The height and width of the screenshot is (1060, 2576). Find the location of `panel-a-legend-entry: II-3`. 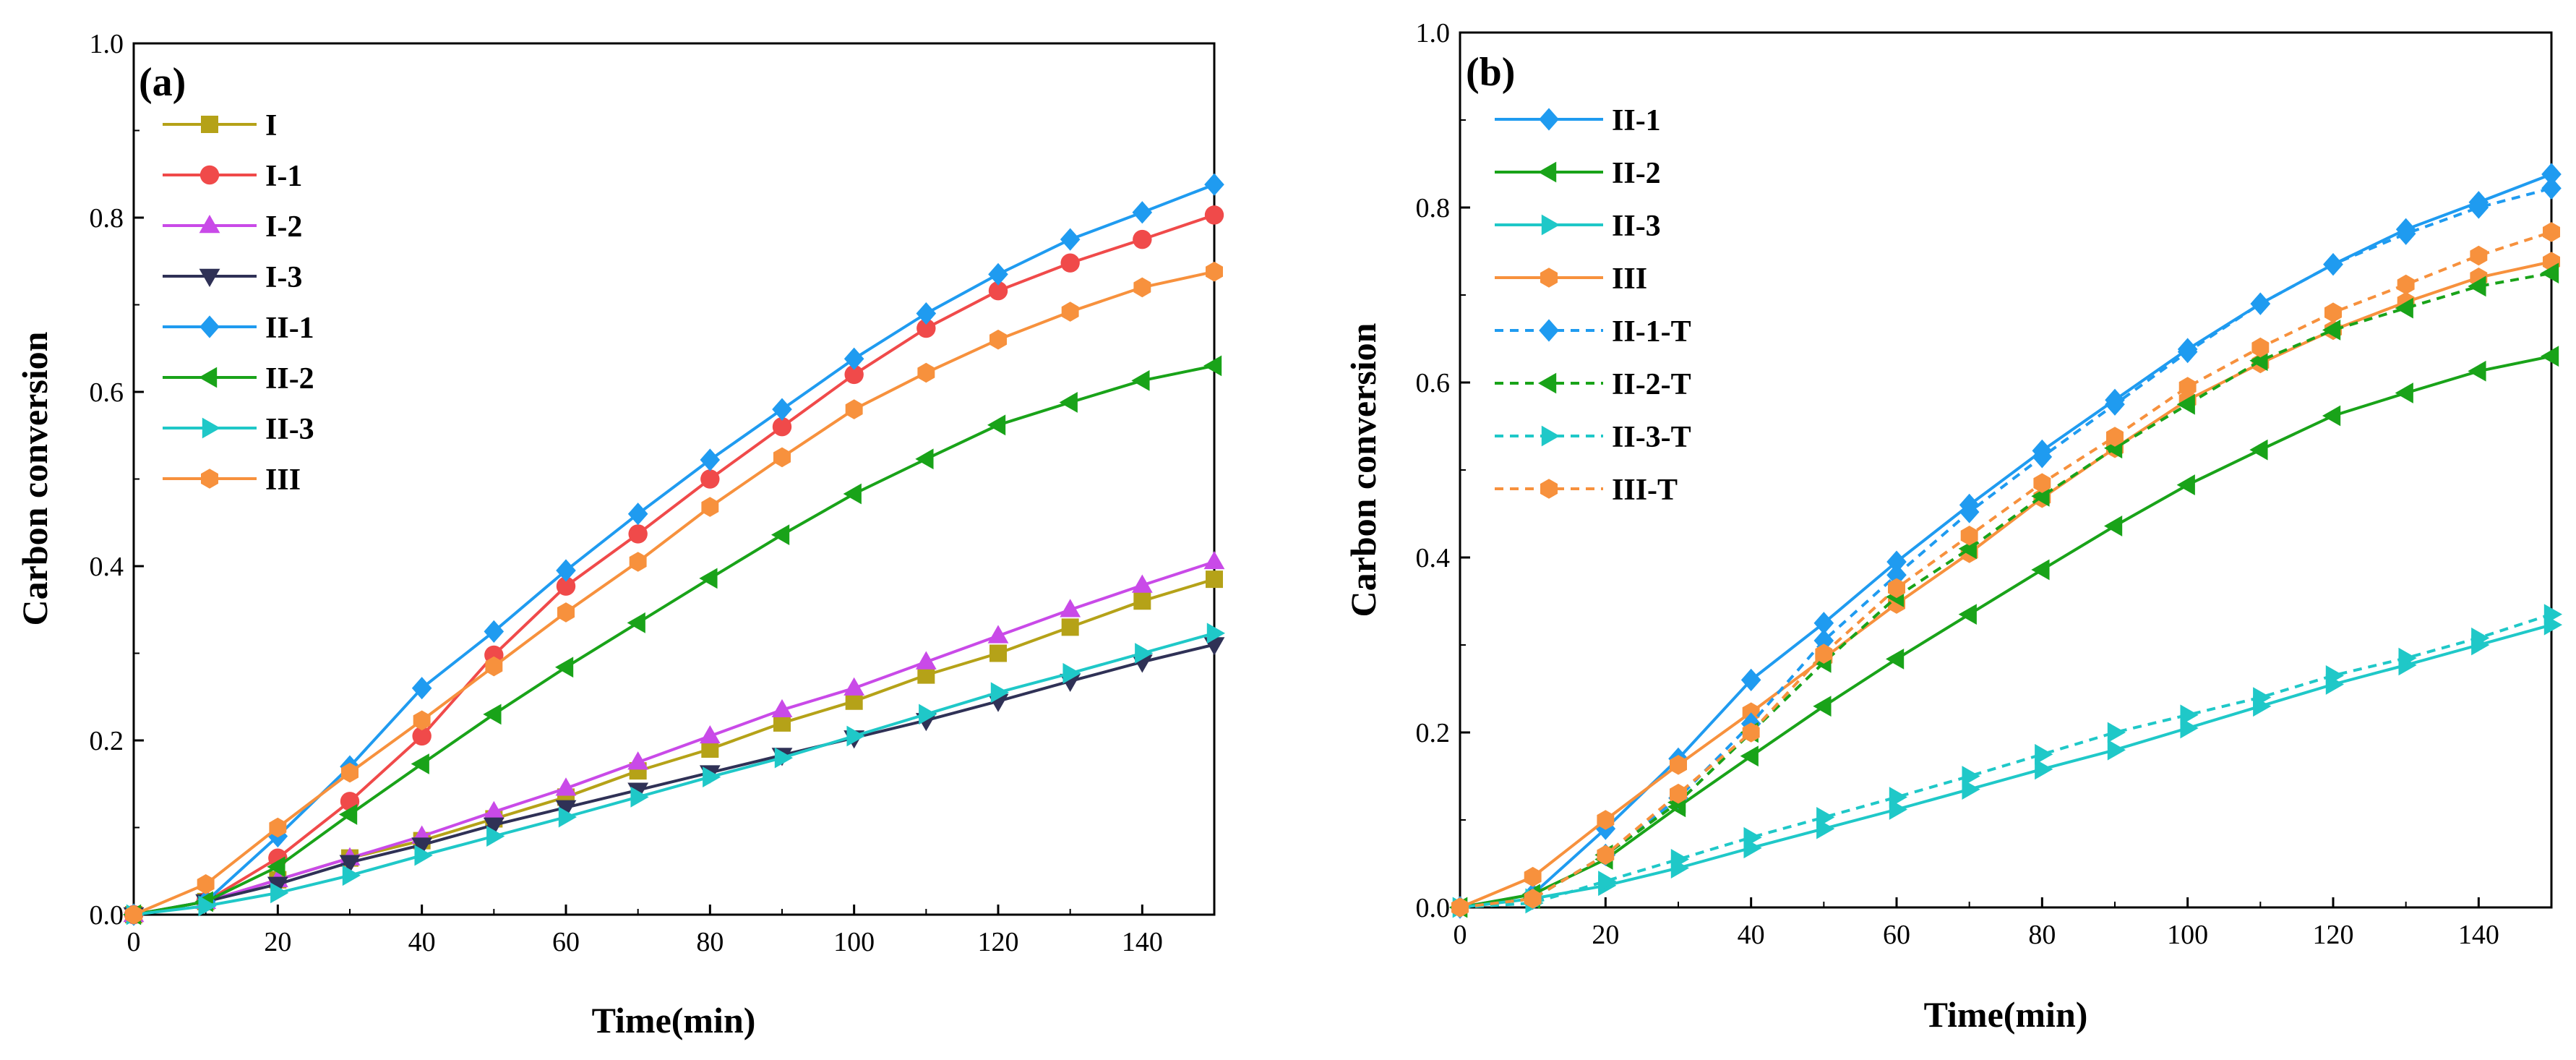

panel-a-legend-entry: II-3 is located at coordinates (239, 430).